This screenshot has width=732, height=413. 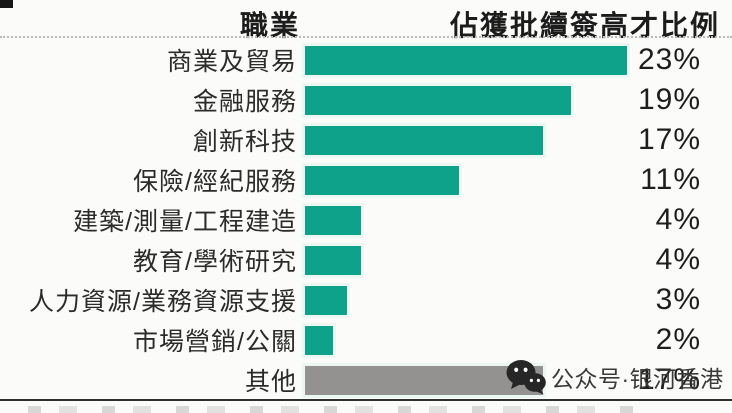 I want to click on category-label: 商業及貿易, so click(x=231, y=62).